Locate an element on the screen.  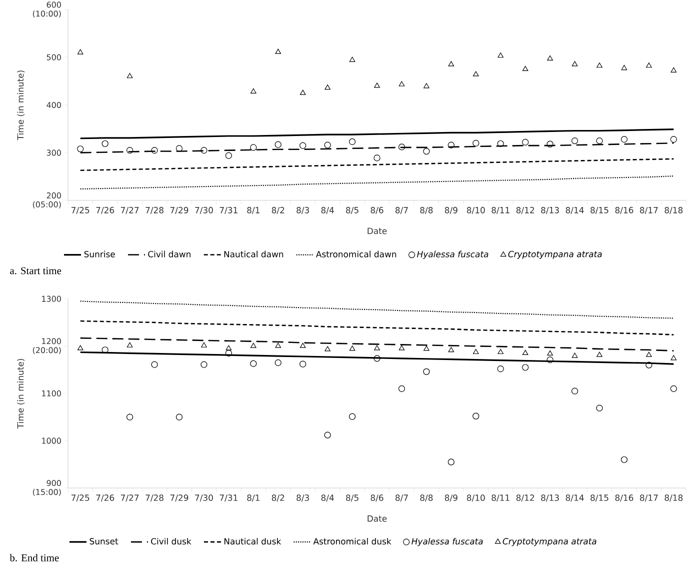
x-tick-label: 7/26 is located at coordinates (105, 498).